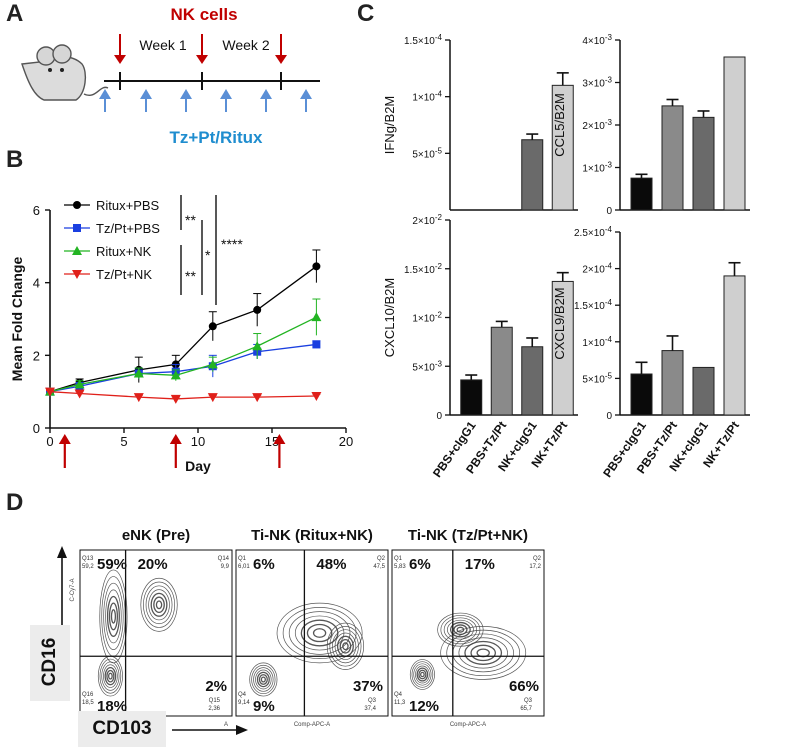 The width and height of the screenshot is (786, 751). What do you see at coordinates (368, 686) in the screenshot?
I see `quadrant-percent-br: 37%` at bounding box center [368, 686].